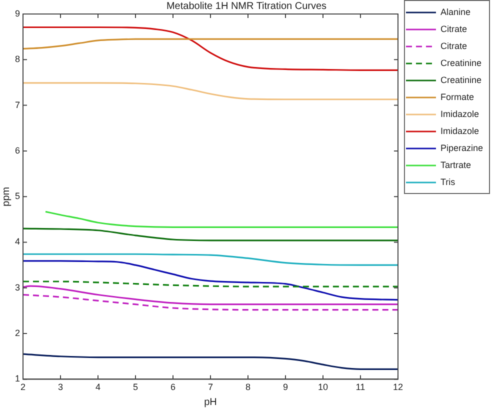 The image size is (495, 408). I want to click on y-tick-label: 4, so click(17, 241).